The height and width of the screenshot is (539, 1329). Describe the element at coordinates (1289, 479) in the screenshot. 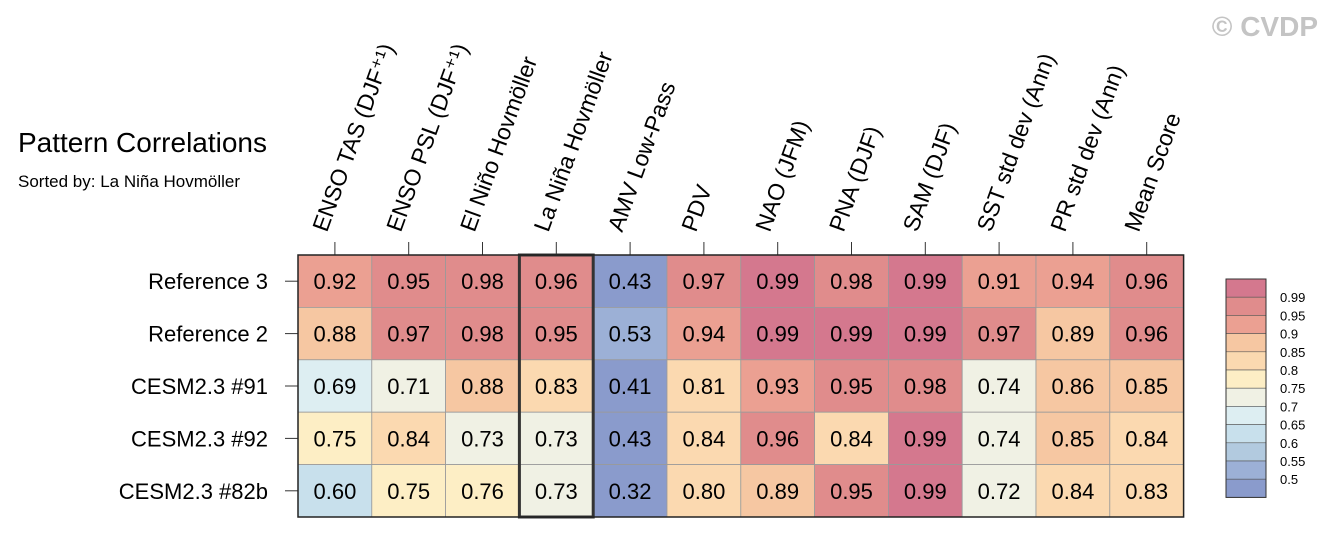

I see `colorbar-label: 0.5` at that location.